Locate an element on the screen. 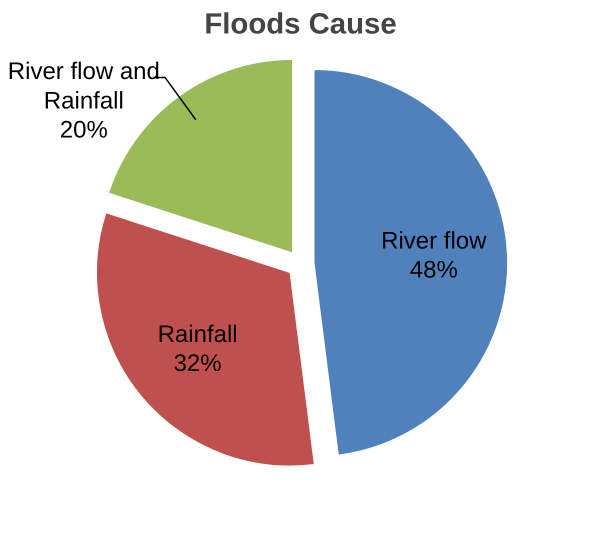 This screenshot has height=548, width=600. data-label: 48% is located at coordinates (434, 270).